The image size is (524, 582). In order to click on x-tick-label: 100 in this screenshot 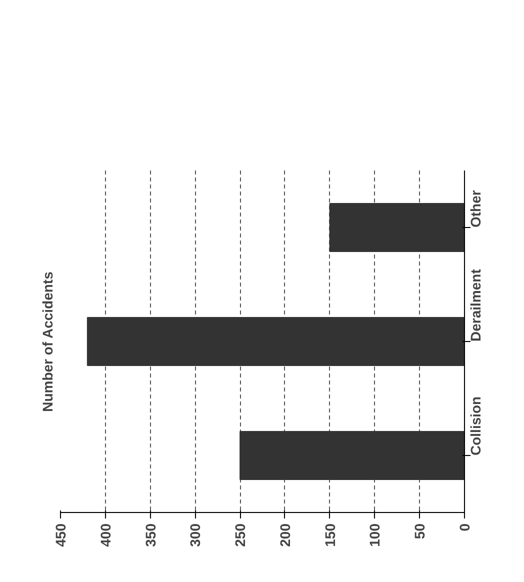, I will do `click(374, 535)`.